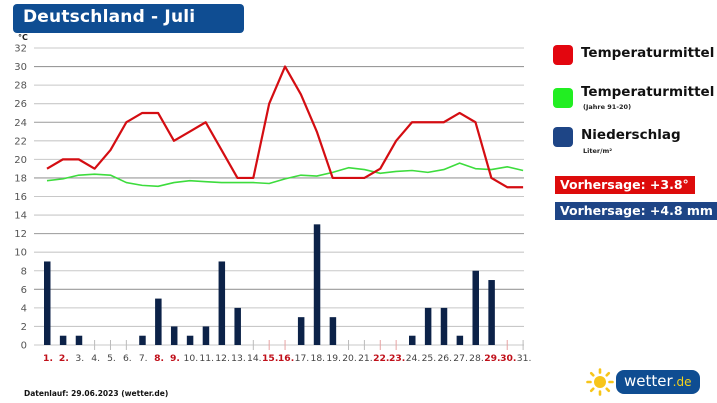 Image resolution: width=717 pixels, height=403 pixels. What do you see at coordinates (20, 49) in the screenshot?
I see `svg-text: 32` at bounding box center [20, 49].